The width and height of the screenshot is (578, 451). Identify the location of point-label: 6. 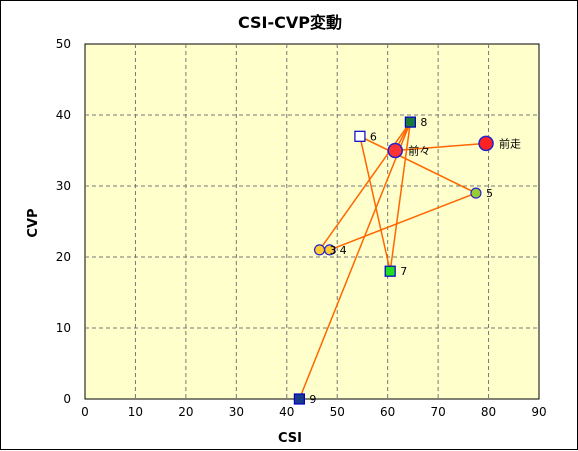
(373, 136).